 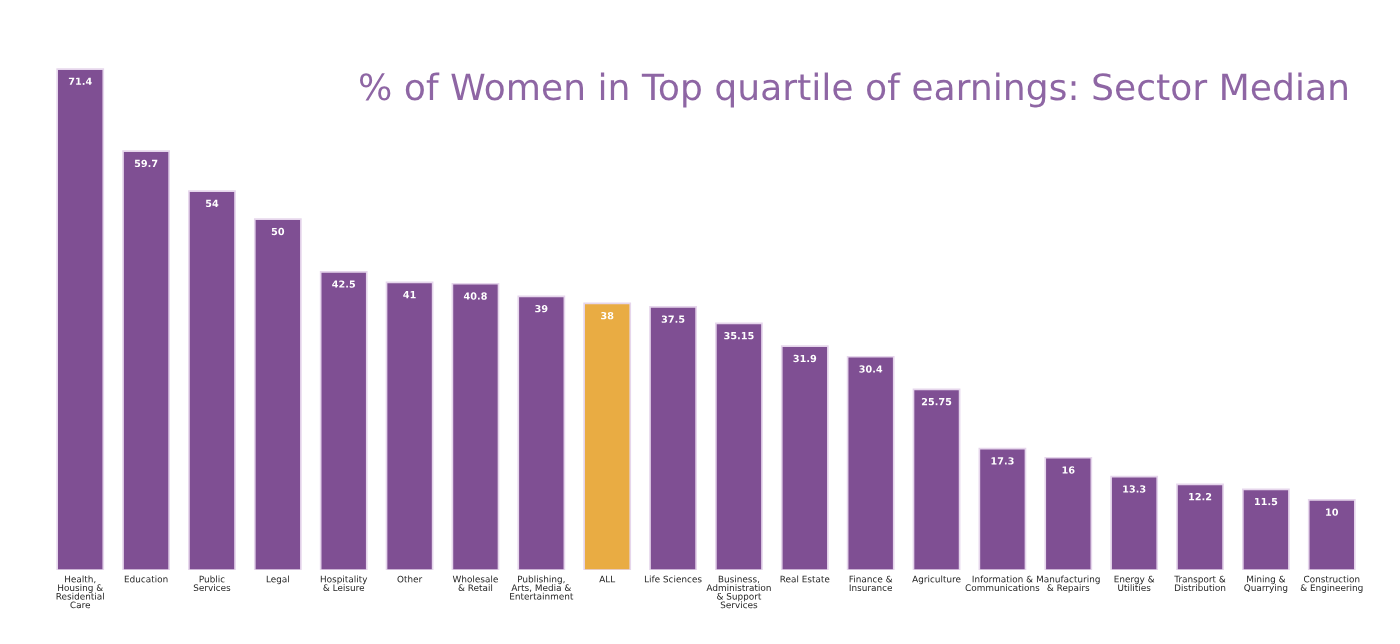 What do you see at coordinates (853, 90) in the screenshot?
I see `chart-title: % of Women in Top quartile of earnings: Sector Median` at bounding box center [853, 90].